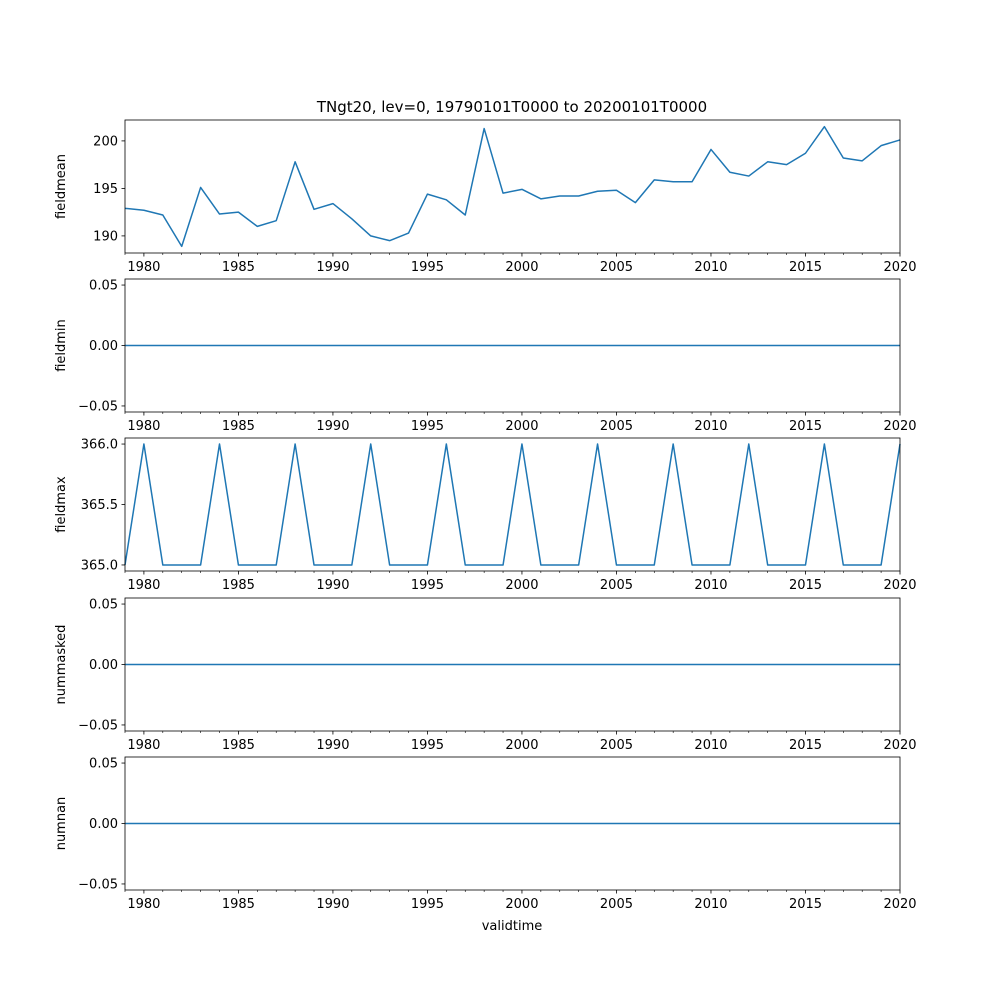  What do you see at coordinates (61, 824) in the screenshot?
I see `y-axis-label: numnan` at bounding box center [61, 824].